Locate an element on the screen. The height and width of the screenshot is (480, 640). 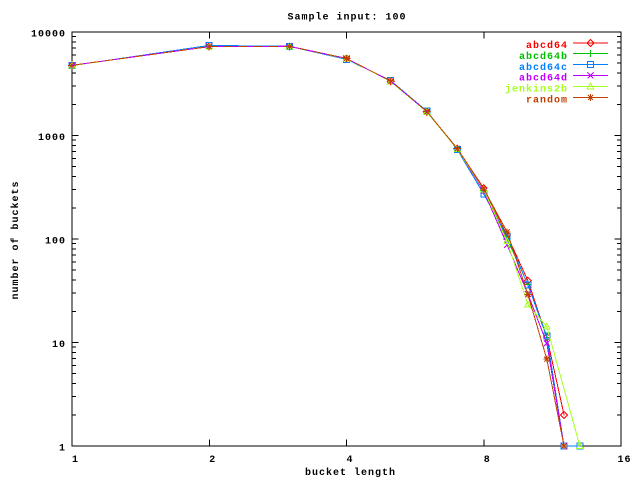
svg-text: 100 is located at coordinates (55, 242).